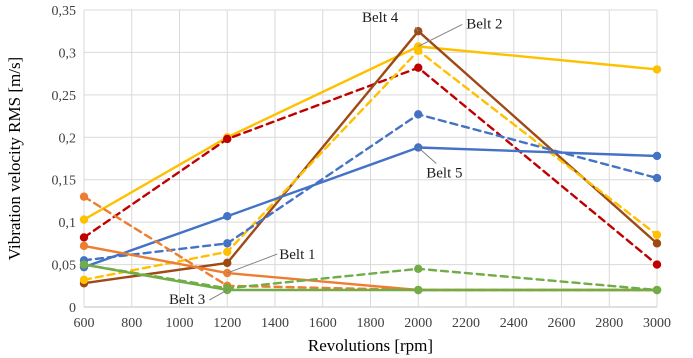 The width and height of the screenshot is (693, 358). What do you see at coordinates (180, 323) in the screenshot?
I see `x-tick-label: 1000` at bounding box center [180, 323].